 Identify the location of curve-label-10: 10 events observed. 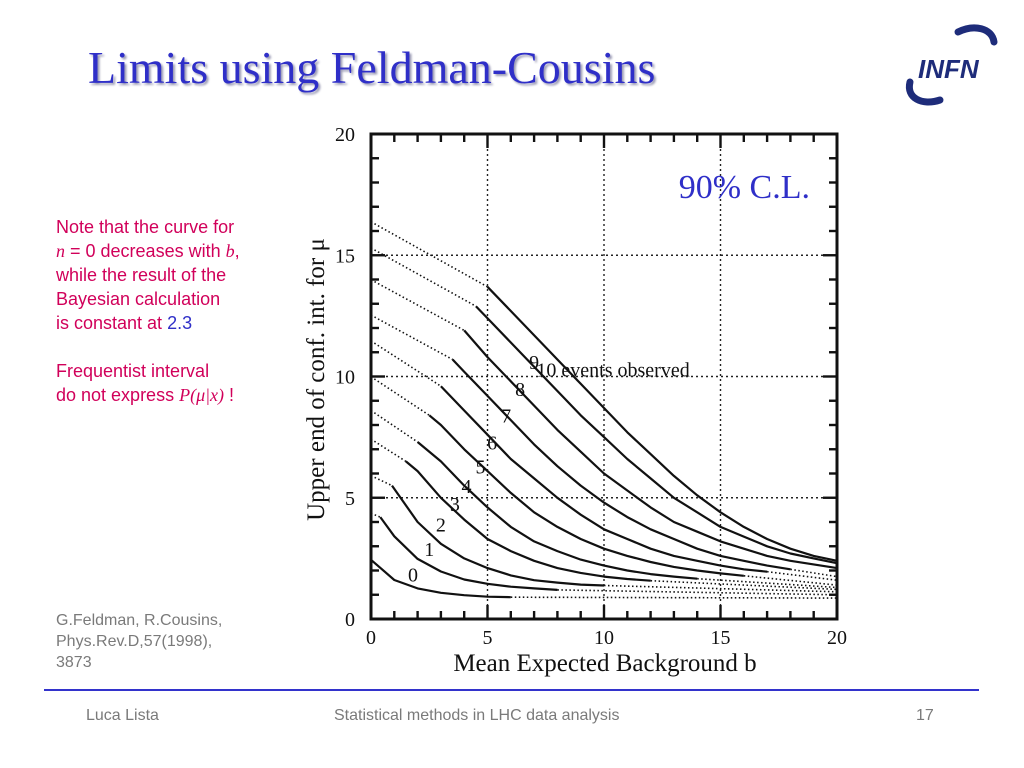
(612, 371).